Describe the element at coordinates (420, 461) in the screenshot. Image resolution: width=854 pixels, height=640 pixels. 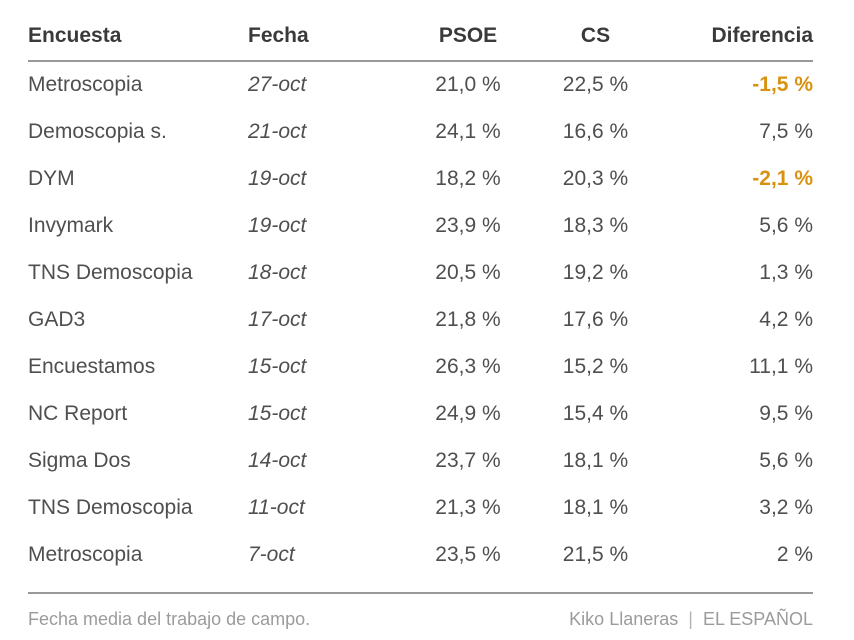
I see `table-row: Sigma Dos 14-oct 23,7 % 18,1 % 5,6 %` at that location.